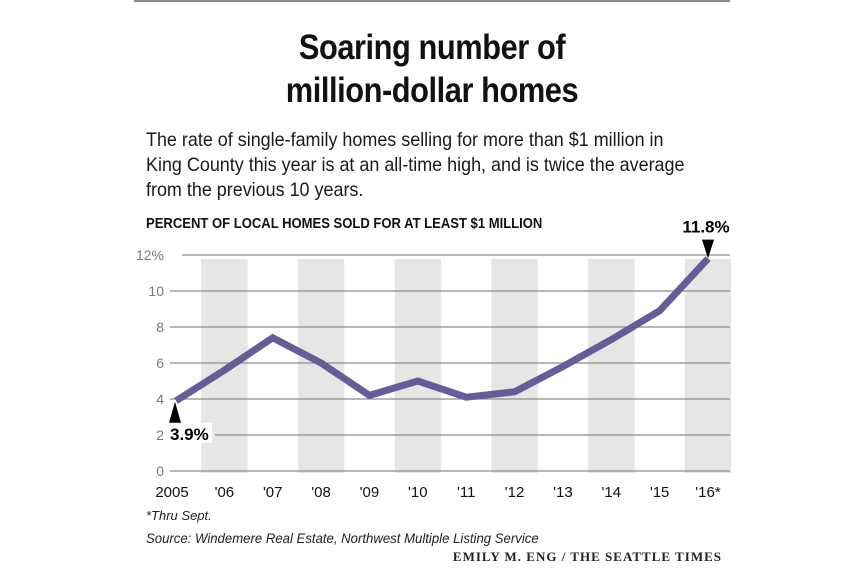  I want to click on x-tick-label: '09, so click(370, 492).